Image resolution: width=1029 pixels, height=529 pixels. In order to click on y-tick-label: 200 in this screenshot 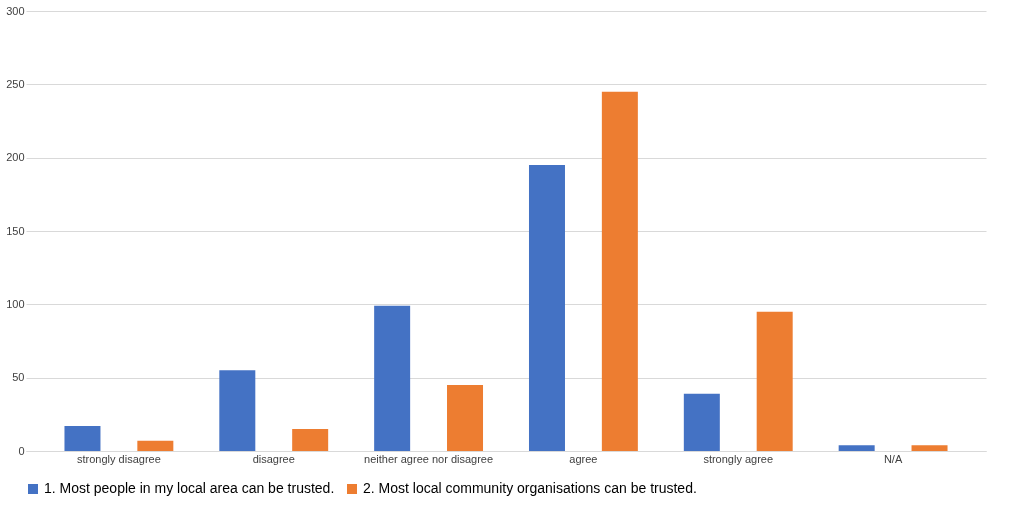, I will do `click(15, 157)`.